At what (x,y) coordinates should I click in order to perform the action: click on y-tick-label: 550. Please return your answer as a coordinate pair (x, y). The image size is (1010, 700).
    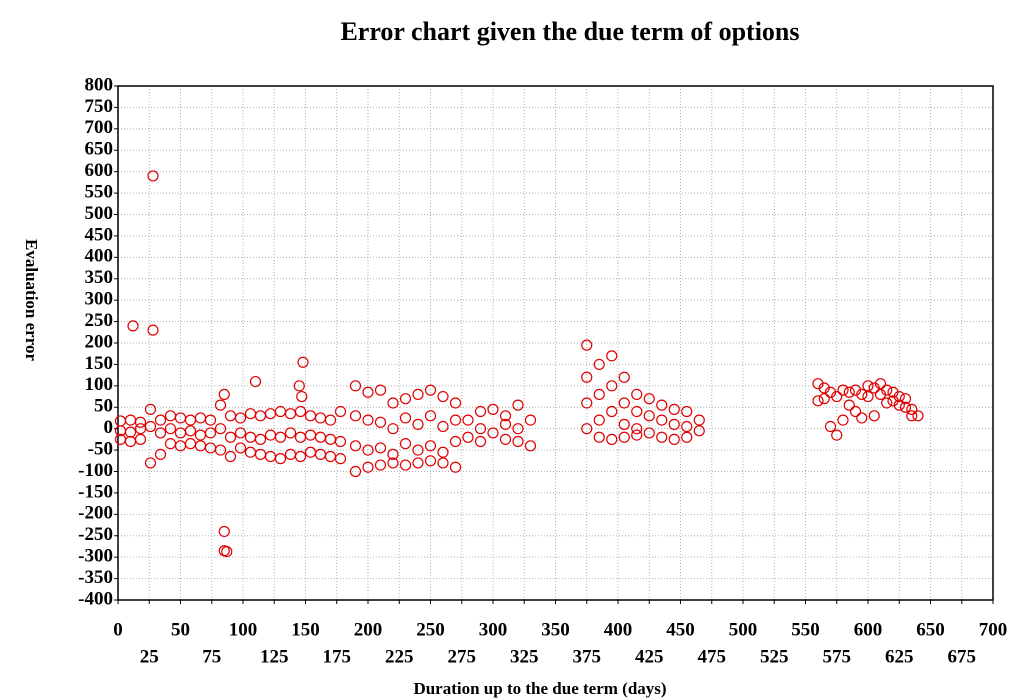
    Looking at the image, I should click on (99, 191).